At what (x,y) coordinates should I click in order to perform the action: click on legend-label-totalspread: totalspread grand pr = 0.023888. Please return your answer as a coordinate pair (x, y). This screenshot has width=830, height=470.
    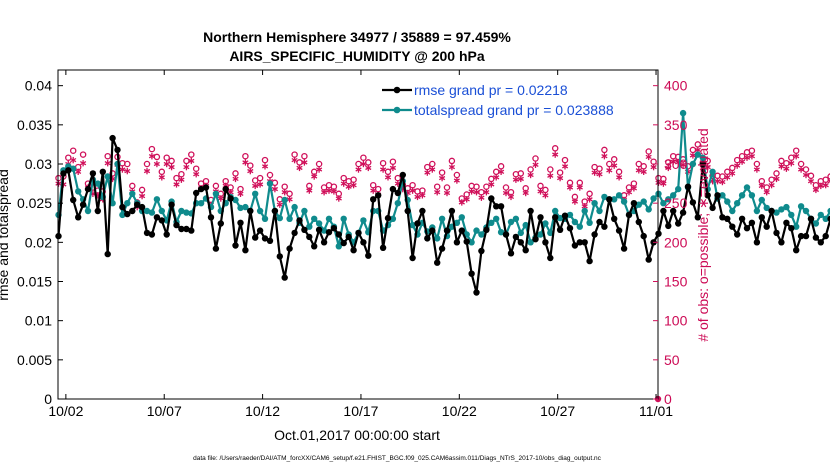
    Looking at the image, I should click on (514, 110).